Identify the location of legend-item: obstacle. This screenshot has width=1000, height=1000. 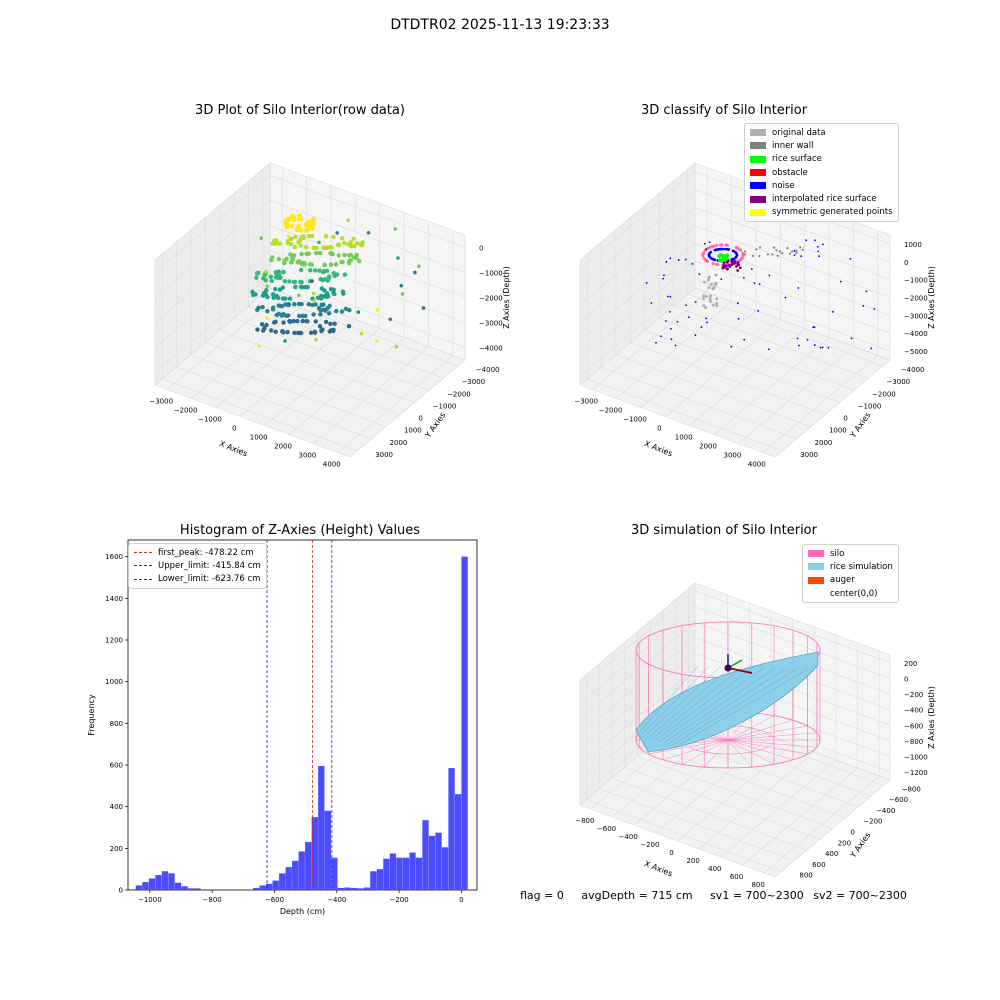
(821, 172).